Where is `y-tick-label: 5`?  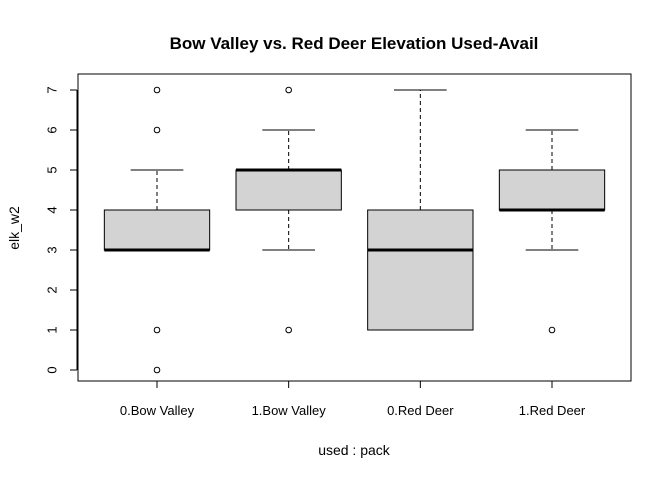
y-tick-label: 5 is located at coordinates (51, 169).